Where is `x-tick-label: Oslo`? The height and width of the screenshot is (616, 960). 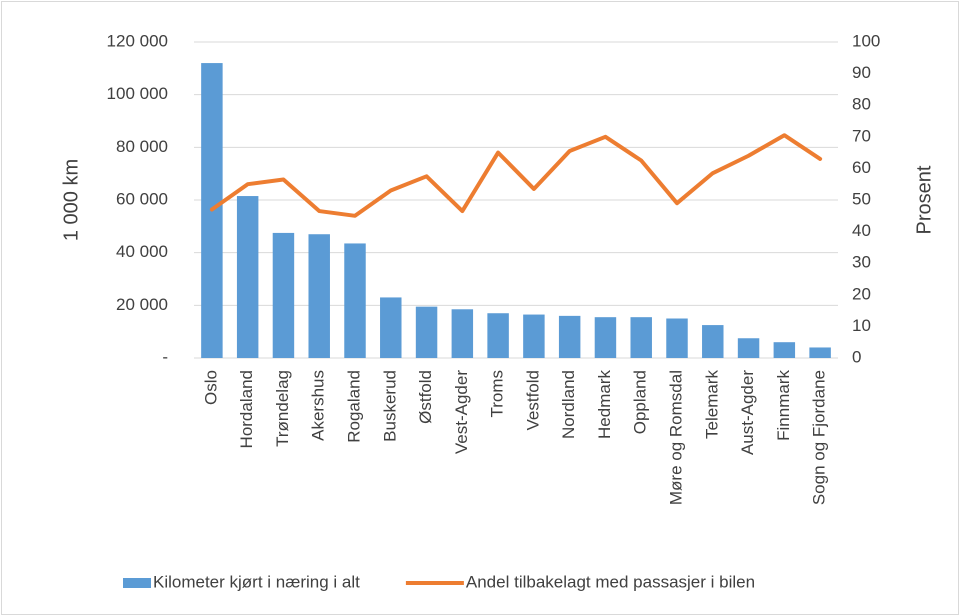 x-tick-label: Oslo is located at coordinates (210, 387).